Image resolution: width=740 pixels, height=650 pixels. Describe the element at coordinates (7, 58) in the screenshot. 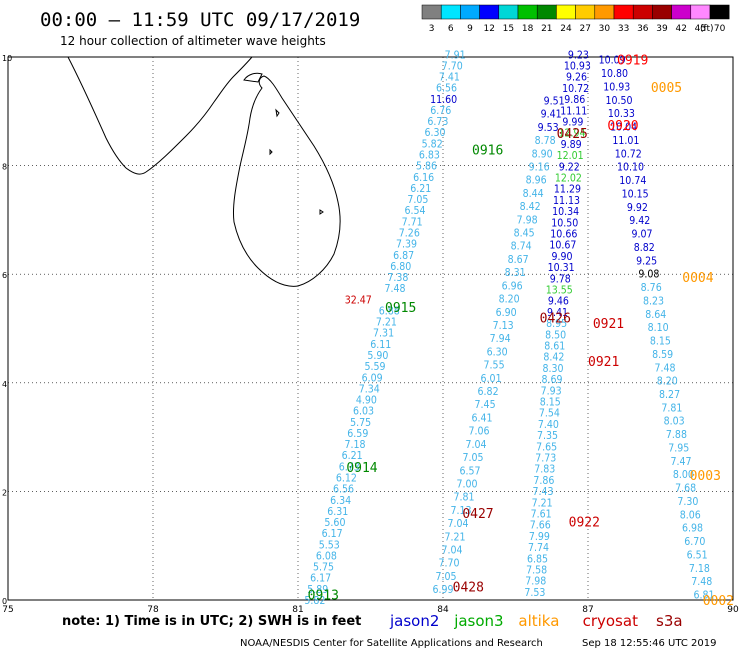

I see `lat-tick-label: 10` at that location.